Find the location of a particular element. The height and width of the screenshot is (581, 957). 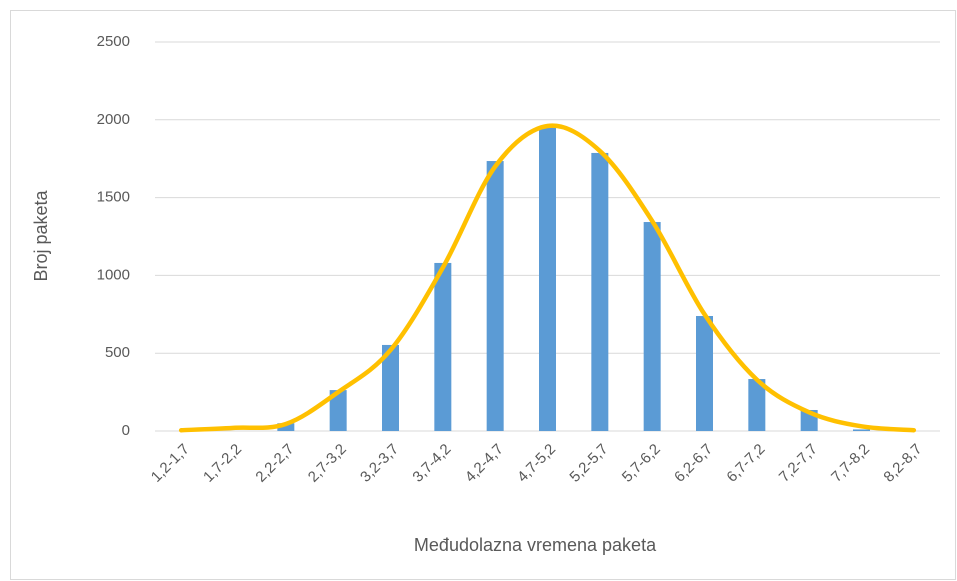

y-tick-label: 1000 is located at coordinates (113, 274).